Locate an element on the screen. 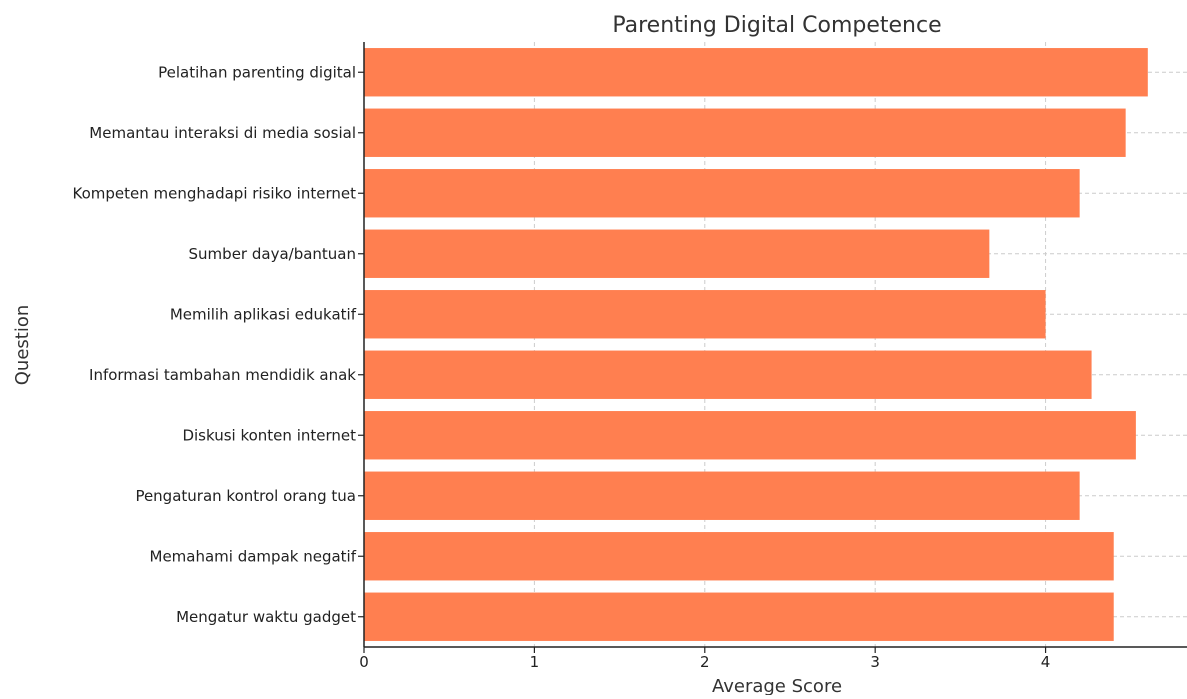 The height and width of the screenshot is (699, 1187). chart-title: Parenting Digital Competence is located at coordinates (776, 25).